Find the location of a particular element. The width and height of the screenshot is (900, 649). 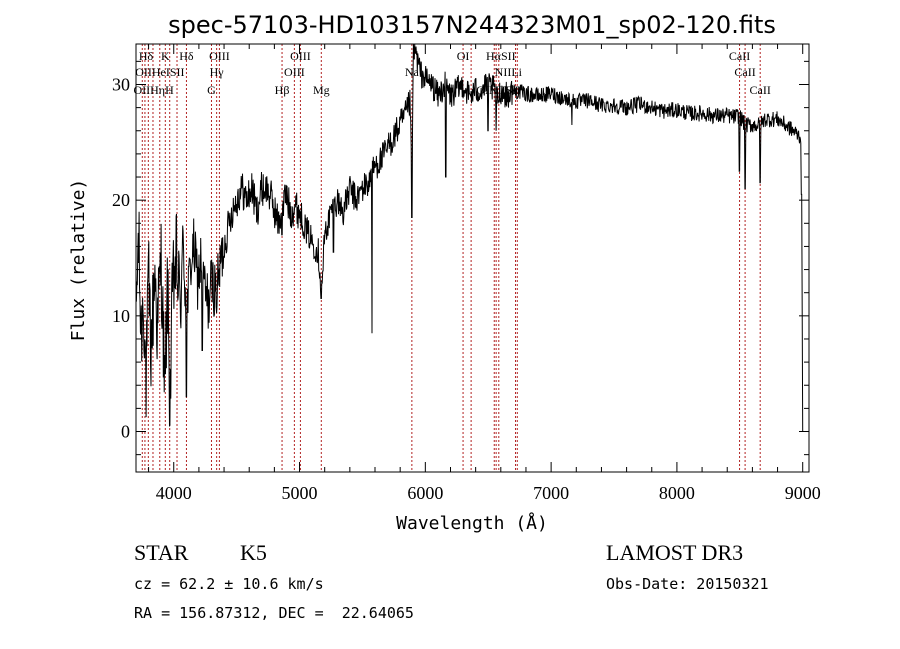

object-subclass: K5 is located at coordinates (253, 552).